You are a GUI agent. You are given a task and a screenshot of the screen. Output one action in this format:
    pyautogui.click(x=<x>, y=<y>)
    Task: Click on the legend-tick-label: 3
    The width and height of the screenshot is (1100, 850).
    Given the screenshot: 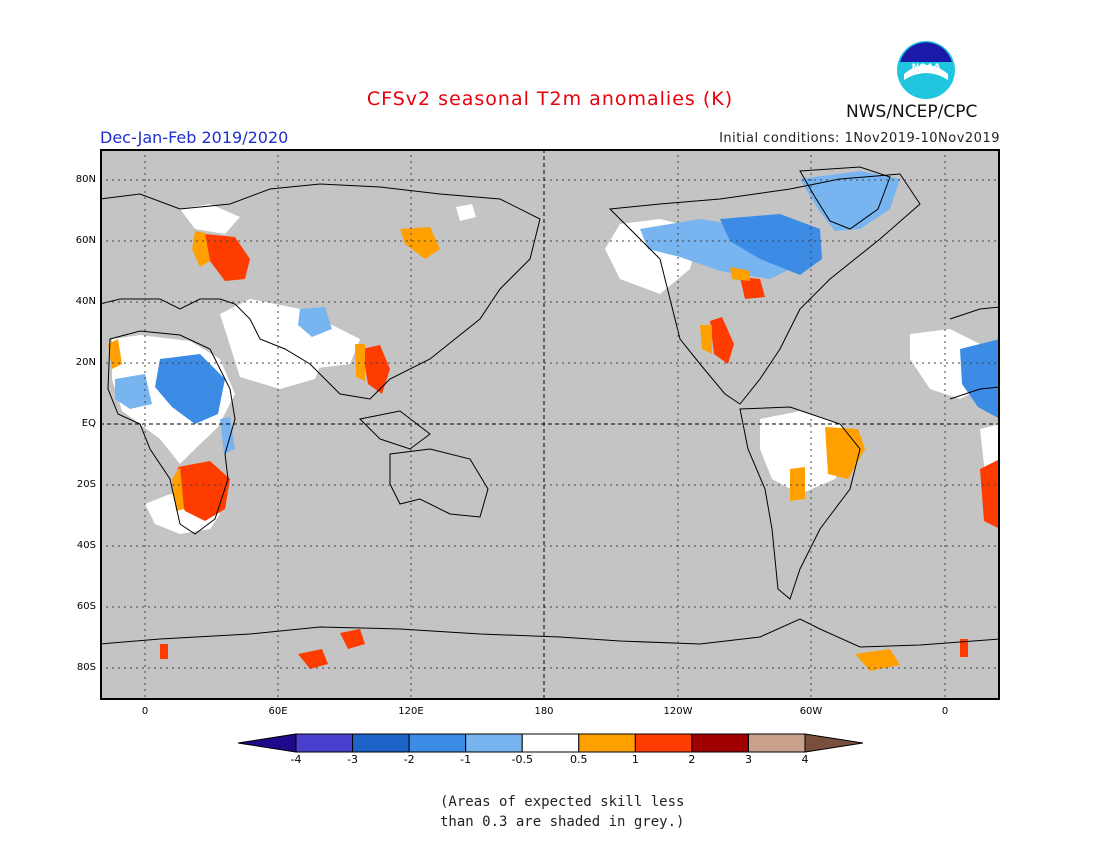 What is the action you would take?
    pyautogui.click(x=748, y=759)
    